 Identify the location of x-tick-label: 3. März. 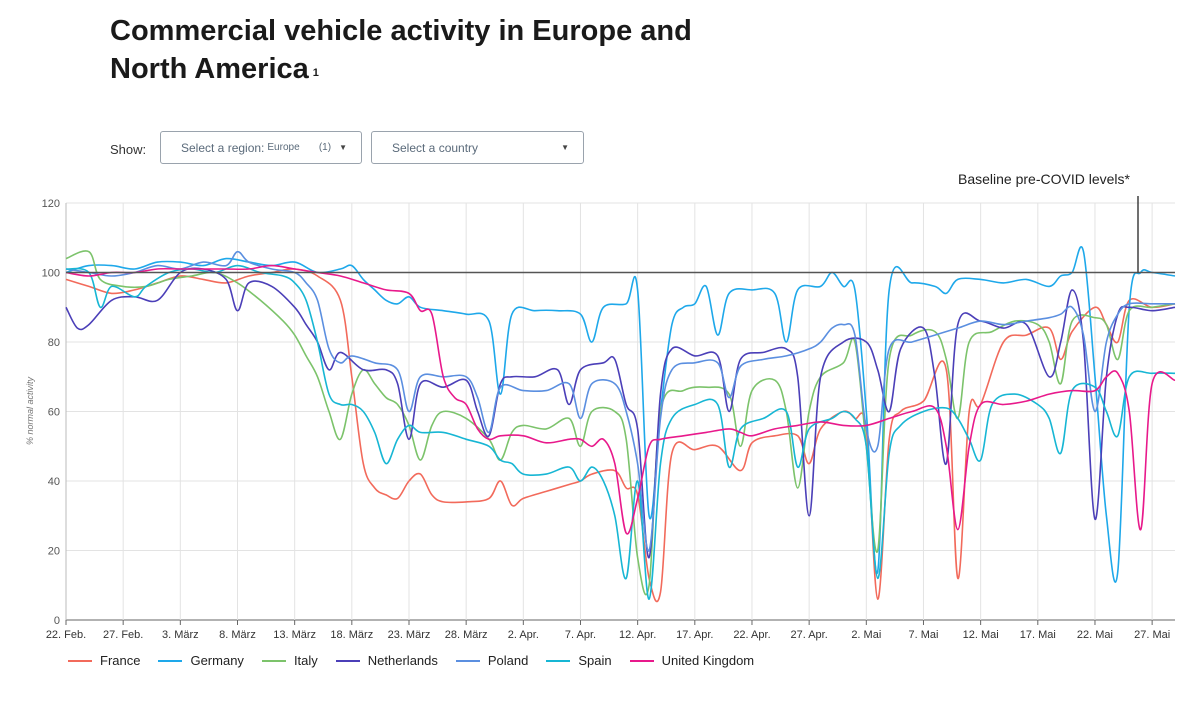
(180, 635).